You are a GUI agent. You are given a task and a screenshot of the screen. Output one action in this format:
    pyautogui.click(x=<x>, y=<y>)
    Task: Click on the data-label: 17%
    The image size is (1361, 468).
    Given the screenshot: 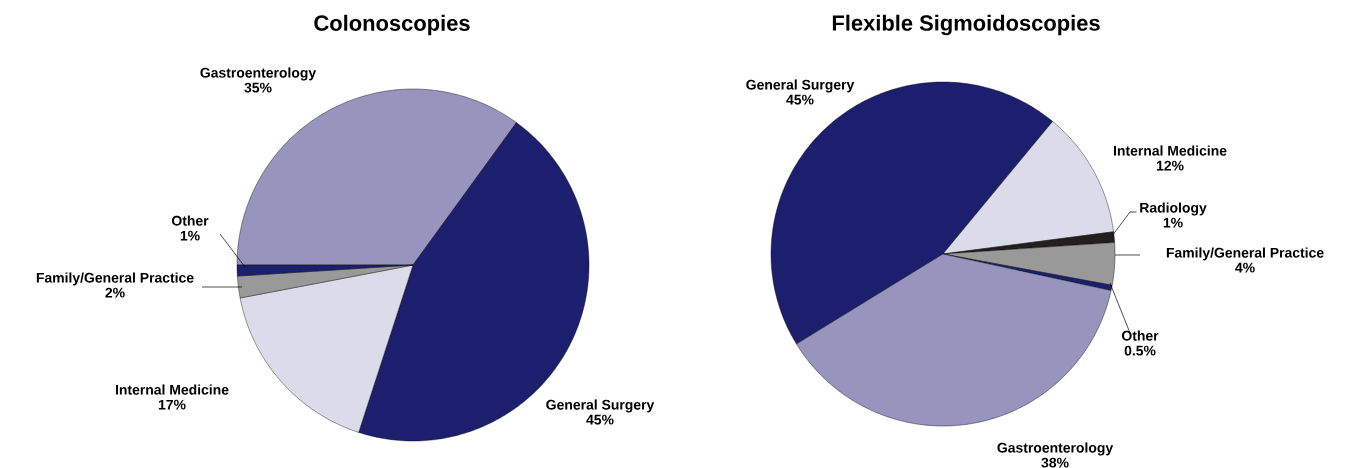 What is the action you would take?
    pyautogui.click(x=172, y=404)
    